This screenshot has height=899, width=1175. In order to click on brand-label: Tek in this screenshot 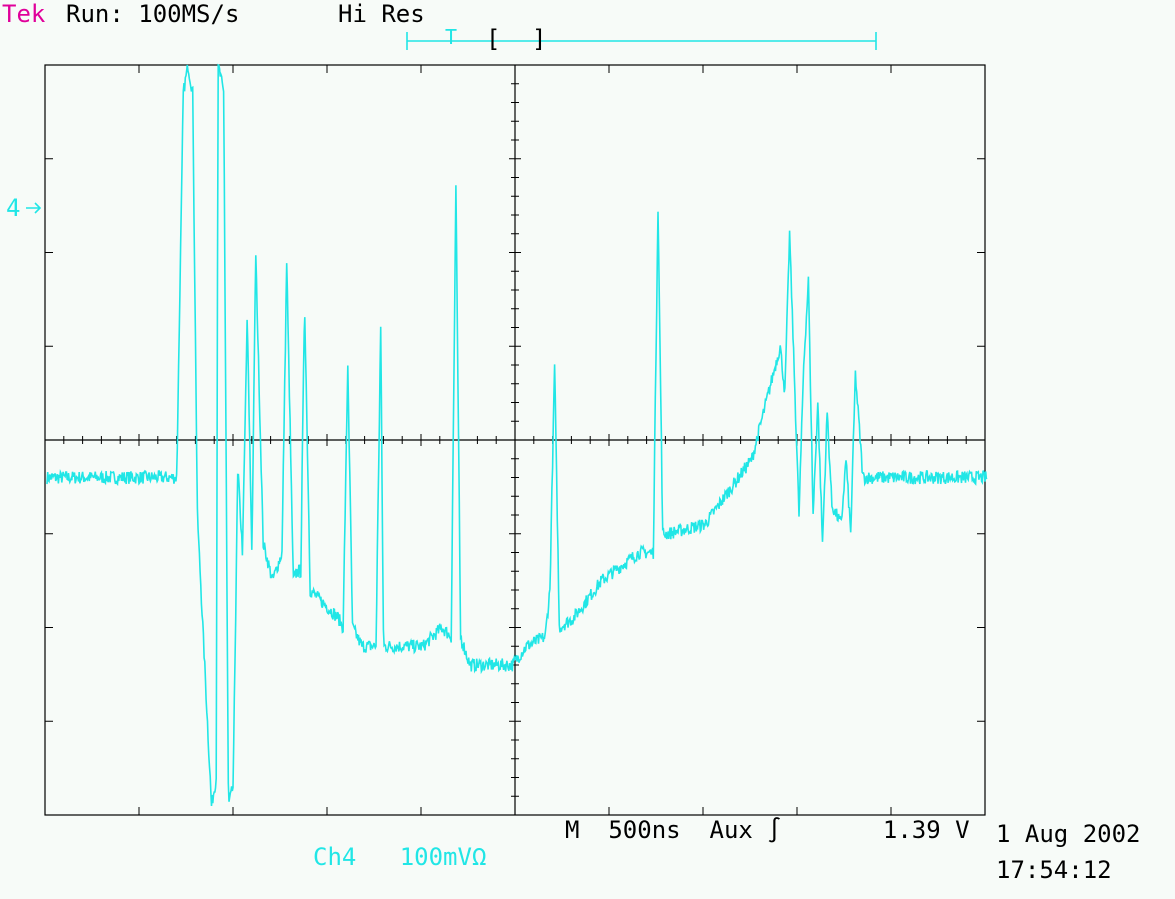, I will do `click(24, 14)`.